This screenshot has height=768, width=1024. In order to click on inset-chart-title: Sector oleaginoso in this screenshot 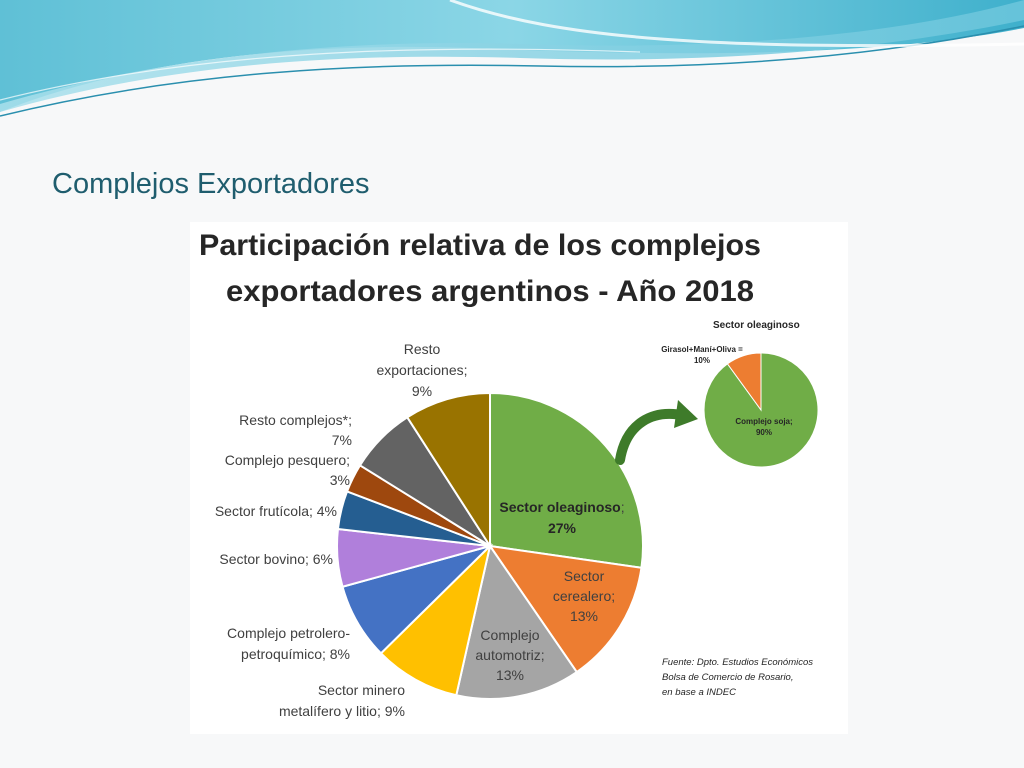, I will do `click(756, 325)`.